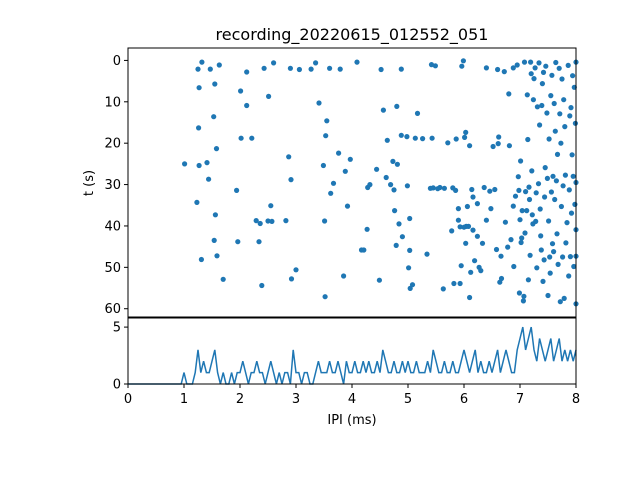  What do you see at coordinates (112, 268) in the screenshot?
I see `raster-y-tick-label: 50` at bounding box center [112, 268].